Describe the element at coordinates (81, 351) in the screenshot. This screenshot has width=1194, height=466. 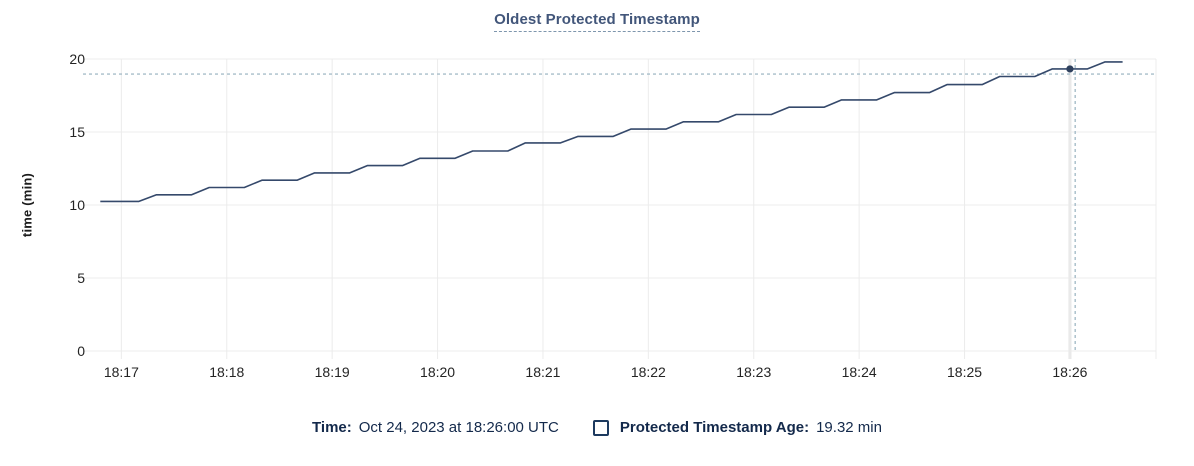
I see `y-tick-label: 0` at that location.